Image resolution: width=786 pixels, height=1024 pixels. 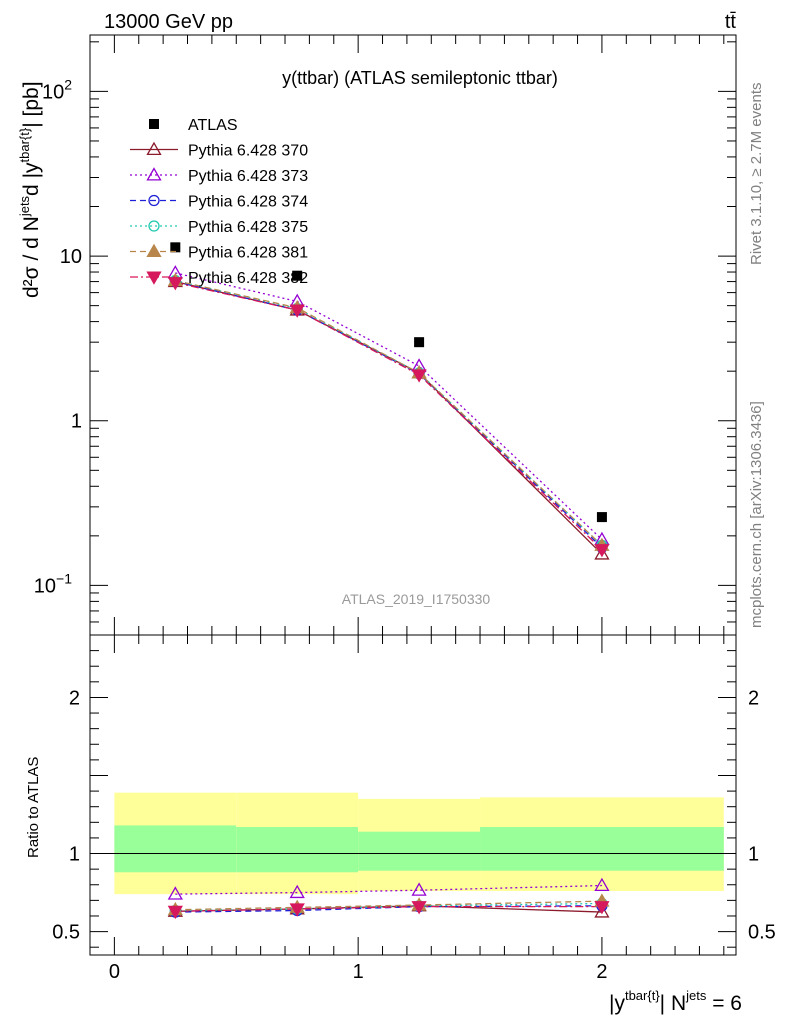 I want to click on ratio-y-tick-label-left-0: 2, so click(x=74, y=698).